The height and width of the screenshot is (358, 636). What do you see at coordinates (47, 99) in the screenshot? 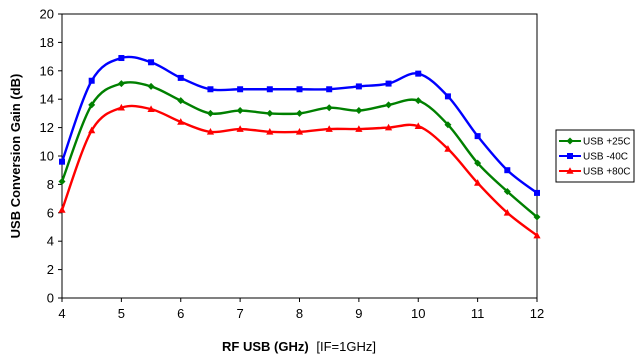
I see `y-tick-label: 14` at bounding box center [47, 99].